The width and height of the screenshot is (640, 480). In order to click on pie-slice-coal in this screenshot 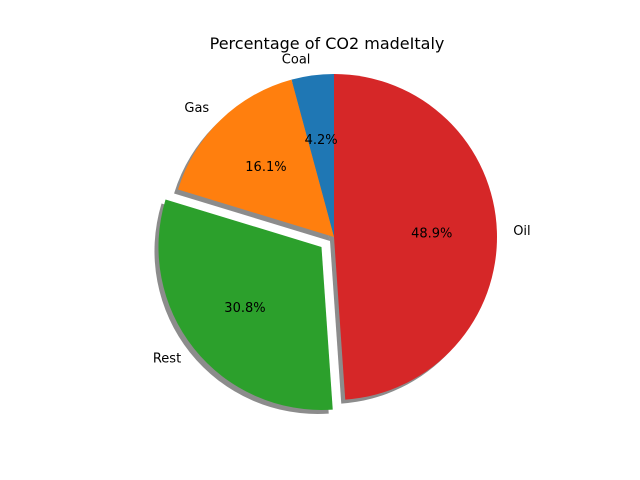, I will do `click(312, 155)`.